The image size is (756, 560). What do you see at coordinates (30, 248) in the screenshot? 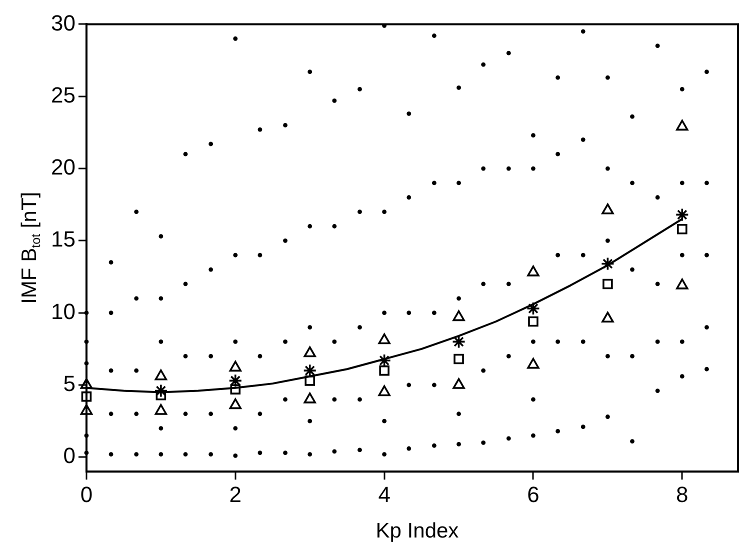
I see `y-axis-title: IMF Btot [nT]` at bounding box center [30, 248].